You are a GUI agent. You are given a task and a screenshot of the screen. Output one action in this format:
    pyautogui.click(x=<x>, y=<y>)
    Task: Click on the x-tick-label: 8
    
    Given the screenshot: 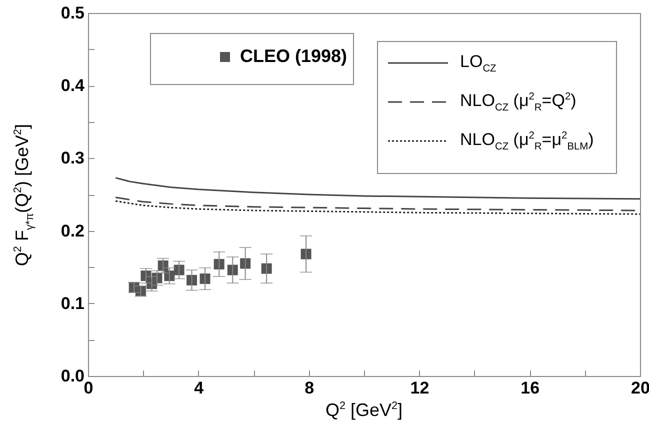 What is the action you would take?
    pyautogui.click(x=309, y=388)
    